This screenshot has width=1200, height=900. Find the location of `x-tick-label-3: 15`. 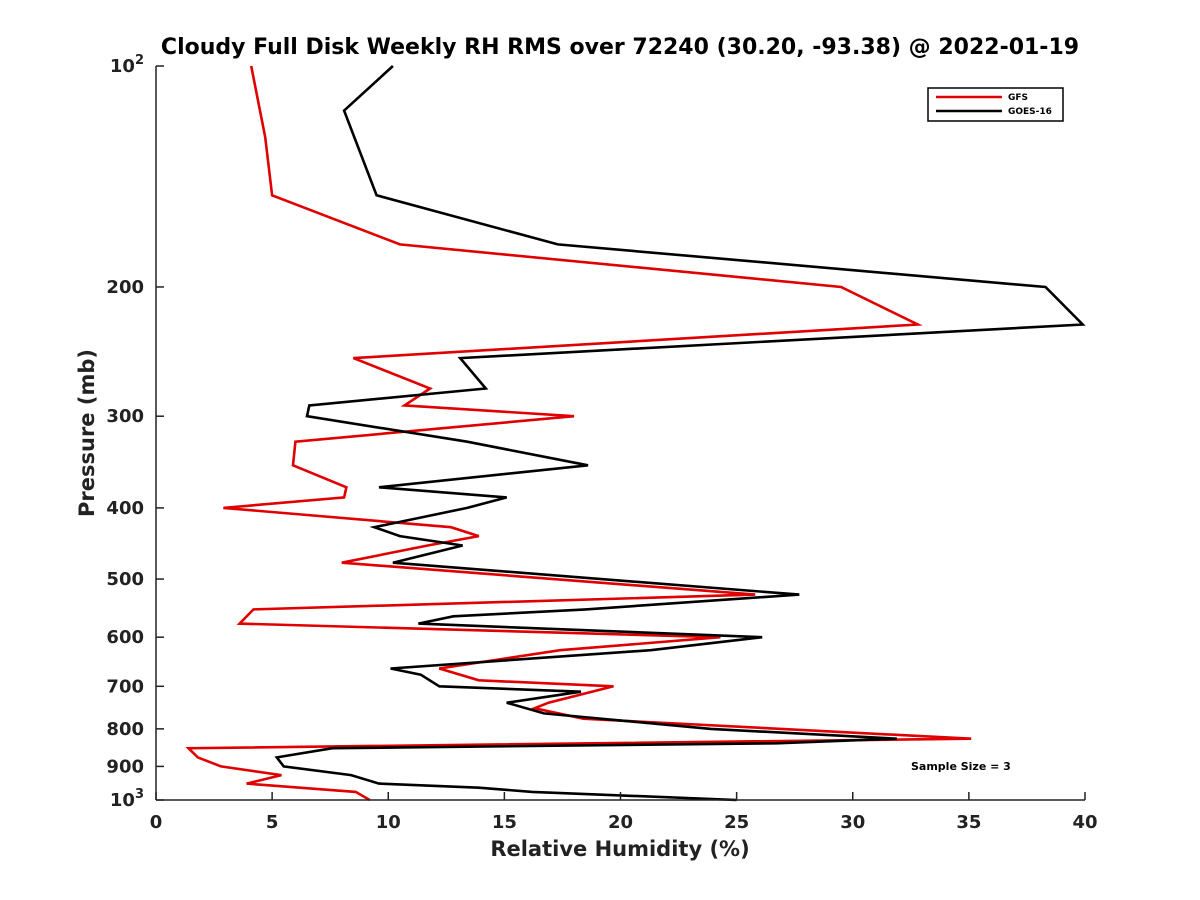

x-tick-label-3: 15 is located at coordinates (504, 822).